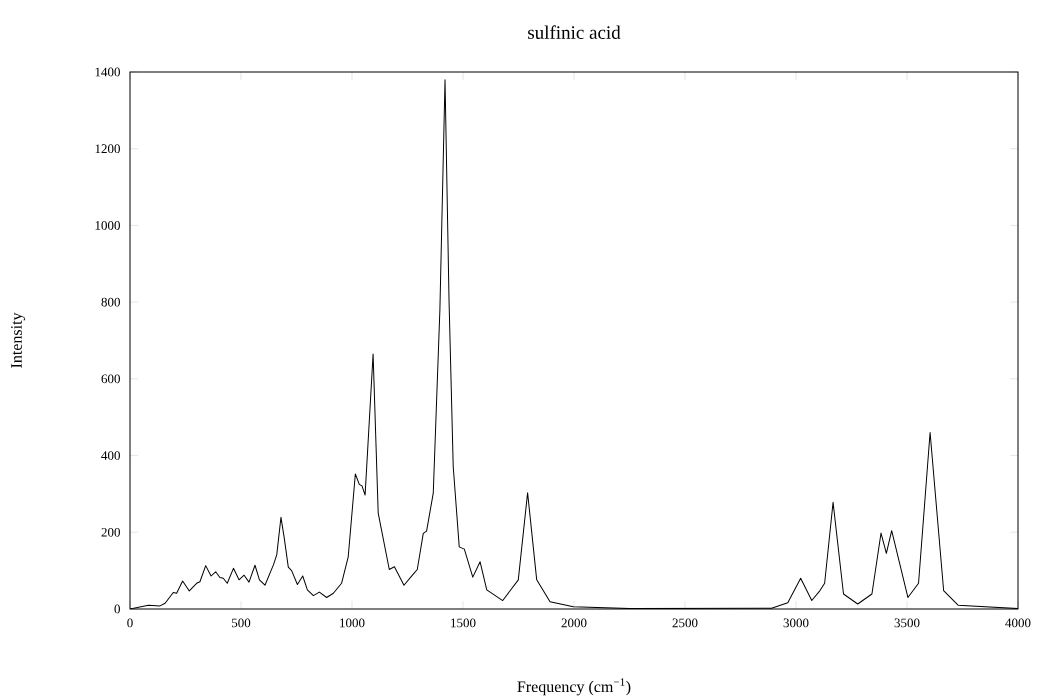 Image resolution: width=1038 pixels, height=700 pixels. I want to click on y-tick-label: 0, so click(117, 609).